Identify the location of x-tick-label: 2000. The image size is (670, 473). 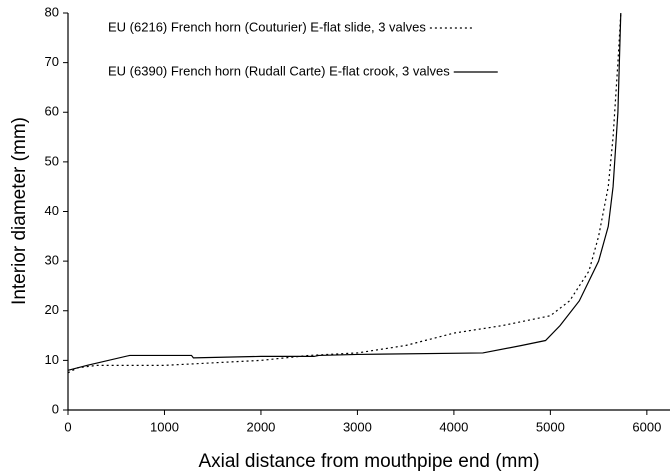
(260, 426).